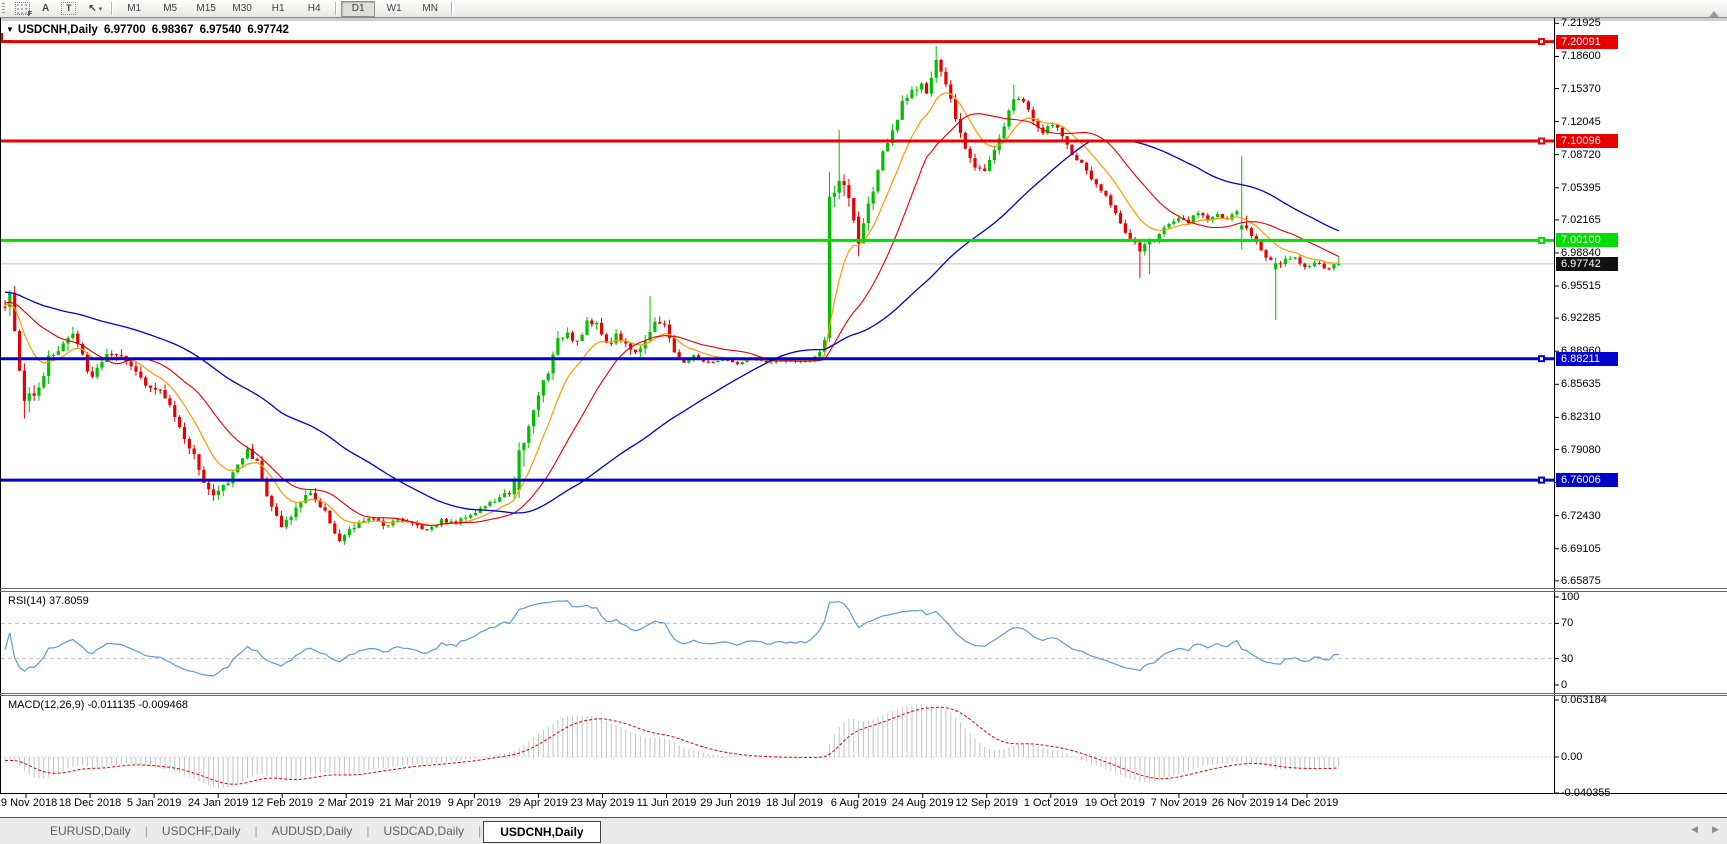 Image resolution: width=1727 pixels, height=844 pixels. Describe the element at coordinates (1581, 252) in the screenshot. I see `price-tick-label: 6.98840` at that location.